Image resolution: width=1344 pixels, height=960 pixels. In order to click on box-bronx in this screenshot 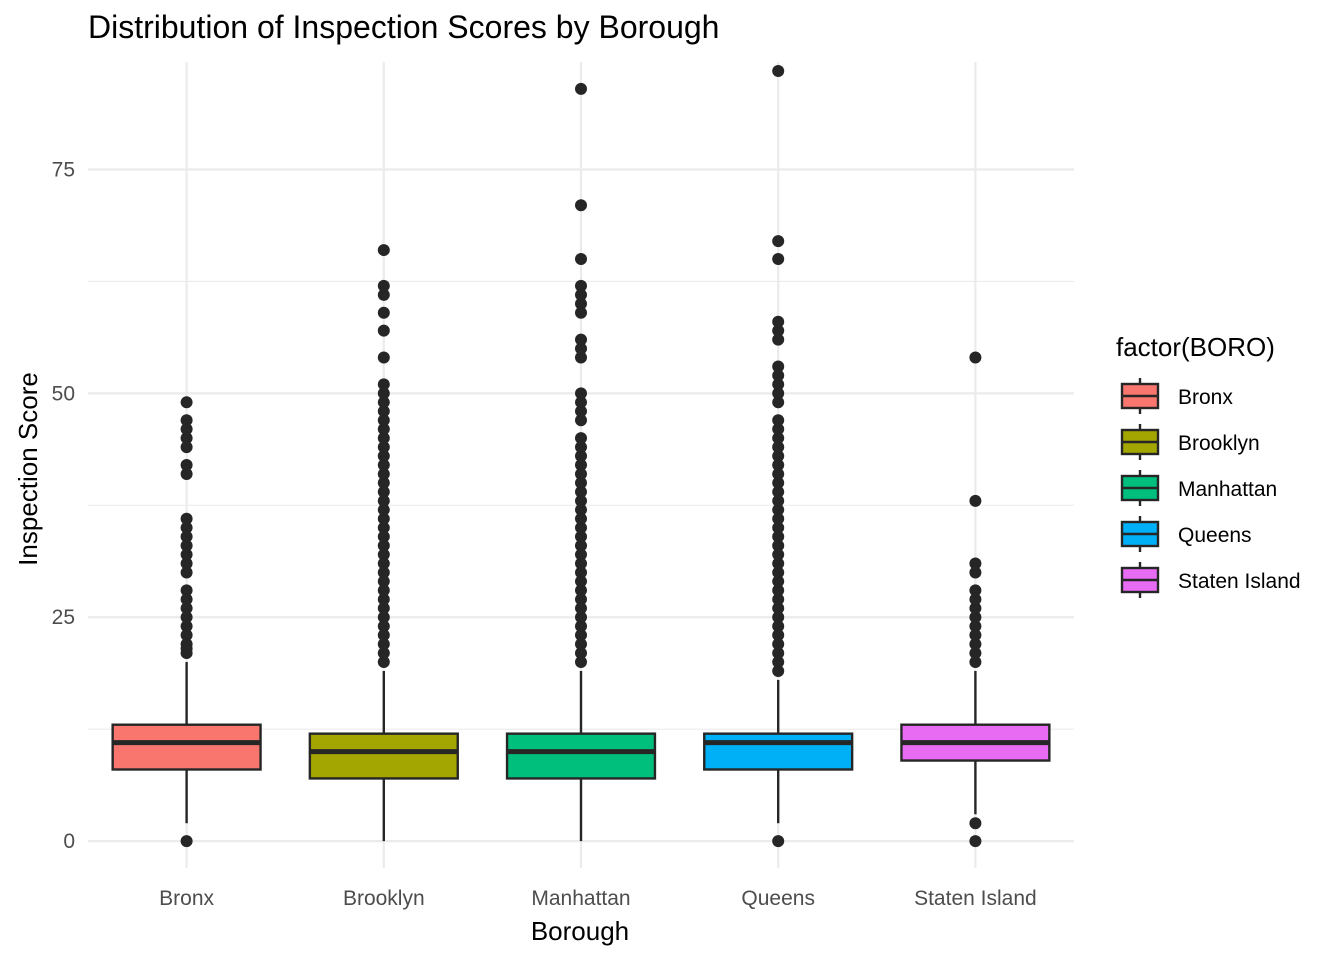, I will do `click(186, 622)`.